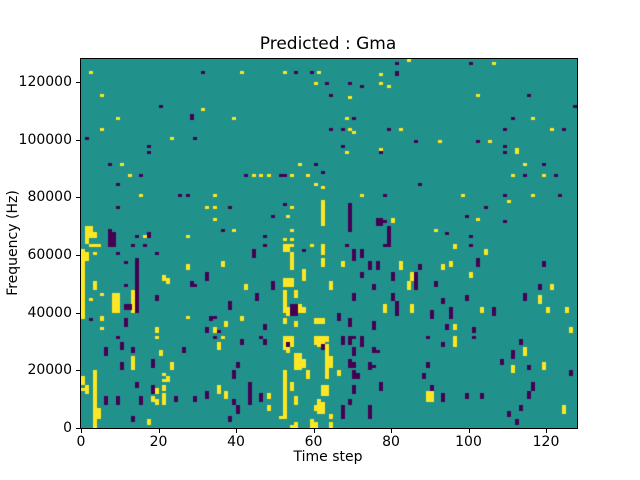  What do you see at coordinates (313, 442) in the screenshot?
I see `x-tick-label: 60` at bounding box center [313, 442].